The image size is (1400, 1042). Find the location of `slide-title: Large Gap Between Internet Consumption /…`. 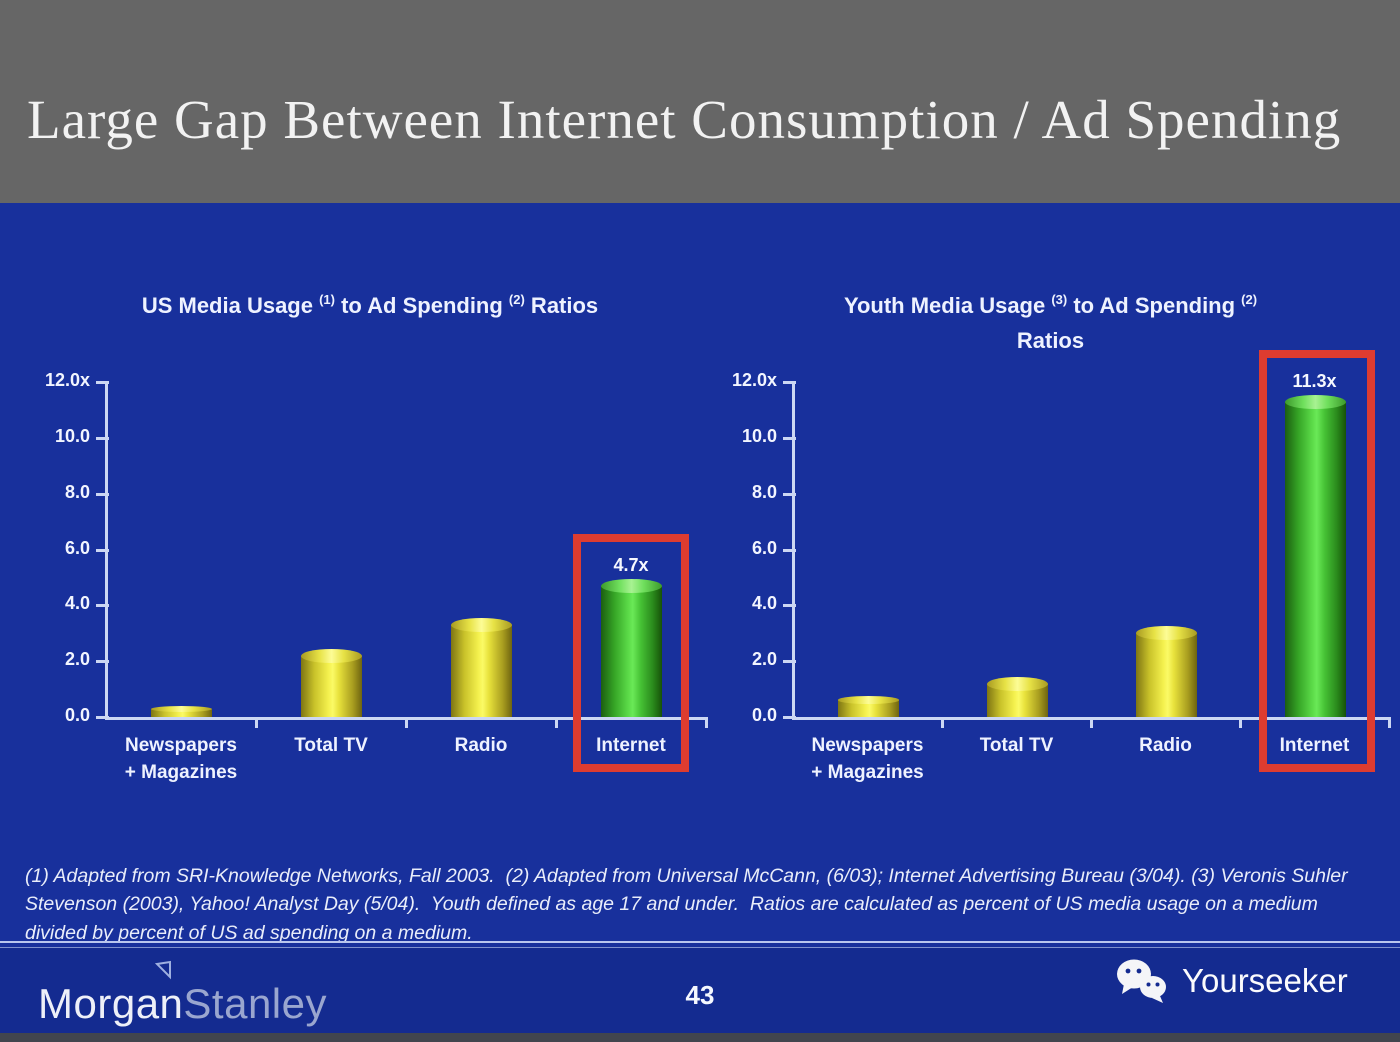

slide-title: Large Gap Between Internet Consumption /… is located at coordinates (684, 119).